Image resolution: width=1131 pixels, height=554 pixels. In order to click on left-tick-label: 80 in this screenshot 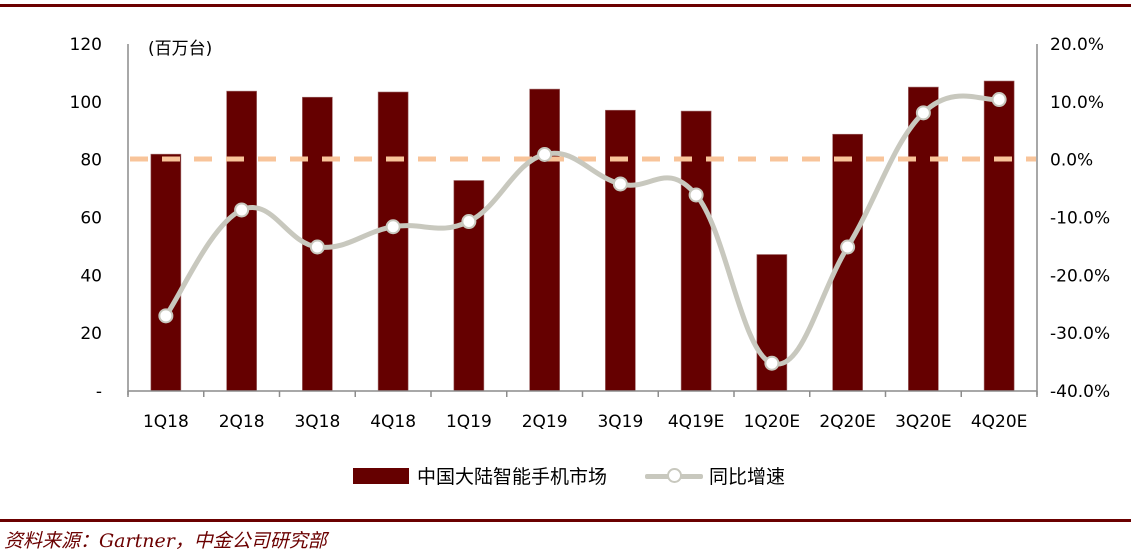, I will do `click(91, 161)`.